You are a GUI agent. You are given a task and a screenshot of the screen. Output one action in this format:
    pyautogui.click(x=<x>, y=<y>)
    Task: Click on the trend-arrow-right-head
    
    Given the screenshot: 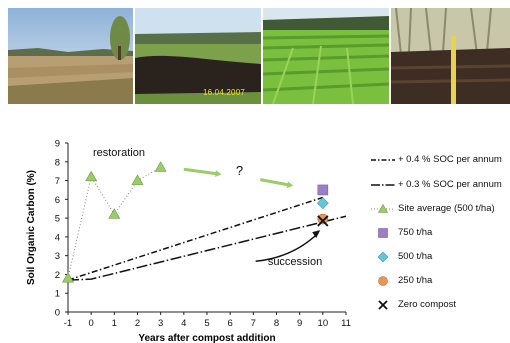 What is the action you would take?
    pyautogui.click(x=290, y=184)
    